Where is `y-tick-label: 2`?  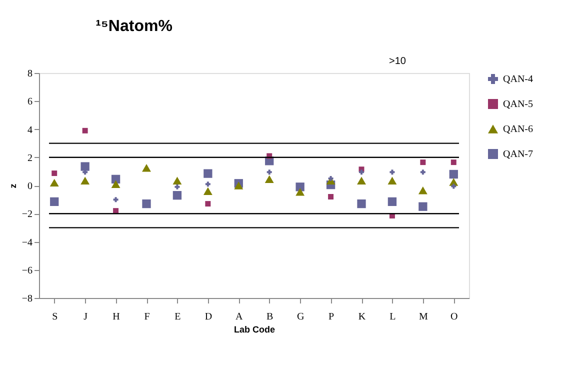
y-tick-label: 2 is located at coordinates (30, 158).